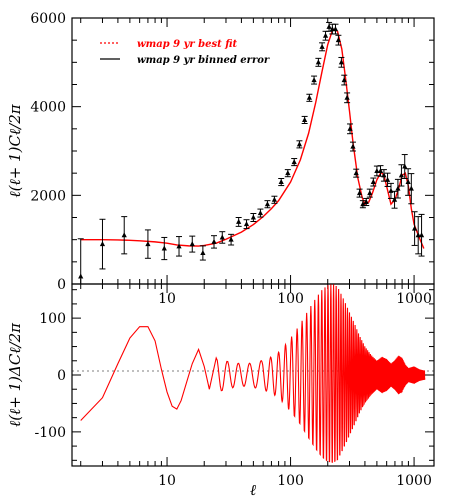 The height and width of the screenshot is (501, 471). Describe the element at coordinates (48, 152) in the screenshot. I see `top-panel-y-tick-labels: 0 2000 4000 6000` at that location.